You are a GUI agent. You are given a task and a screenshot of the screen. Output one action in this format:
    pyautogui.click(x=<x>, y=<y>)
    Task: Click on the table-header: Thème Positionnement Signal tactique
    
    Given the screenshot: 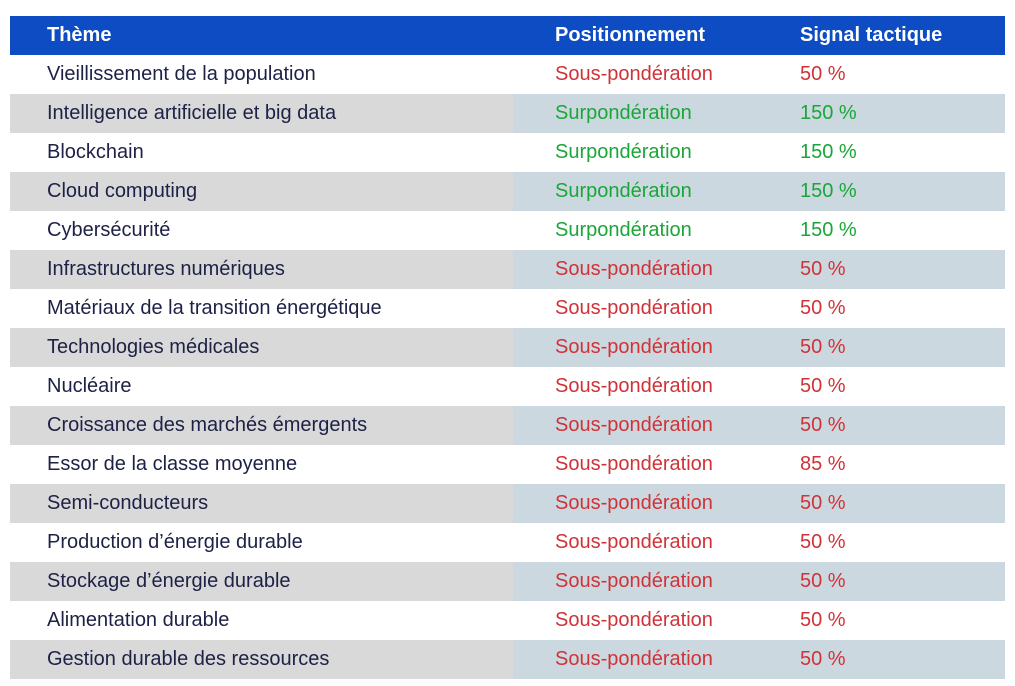 What is the action you would take?
    pyautogui.click(x=507, y=35)
    